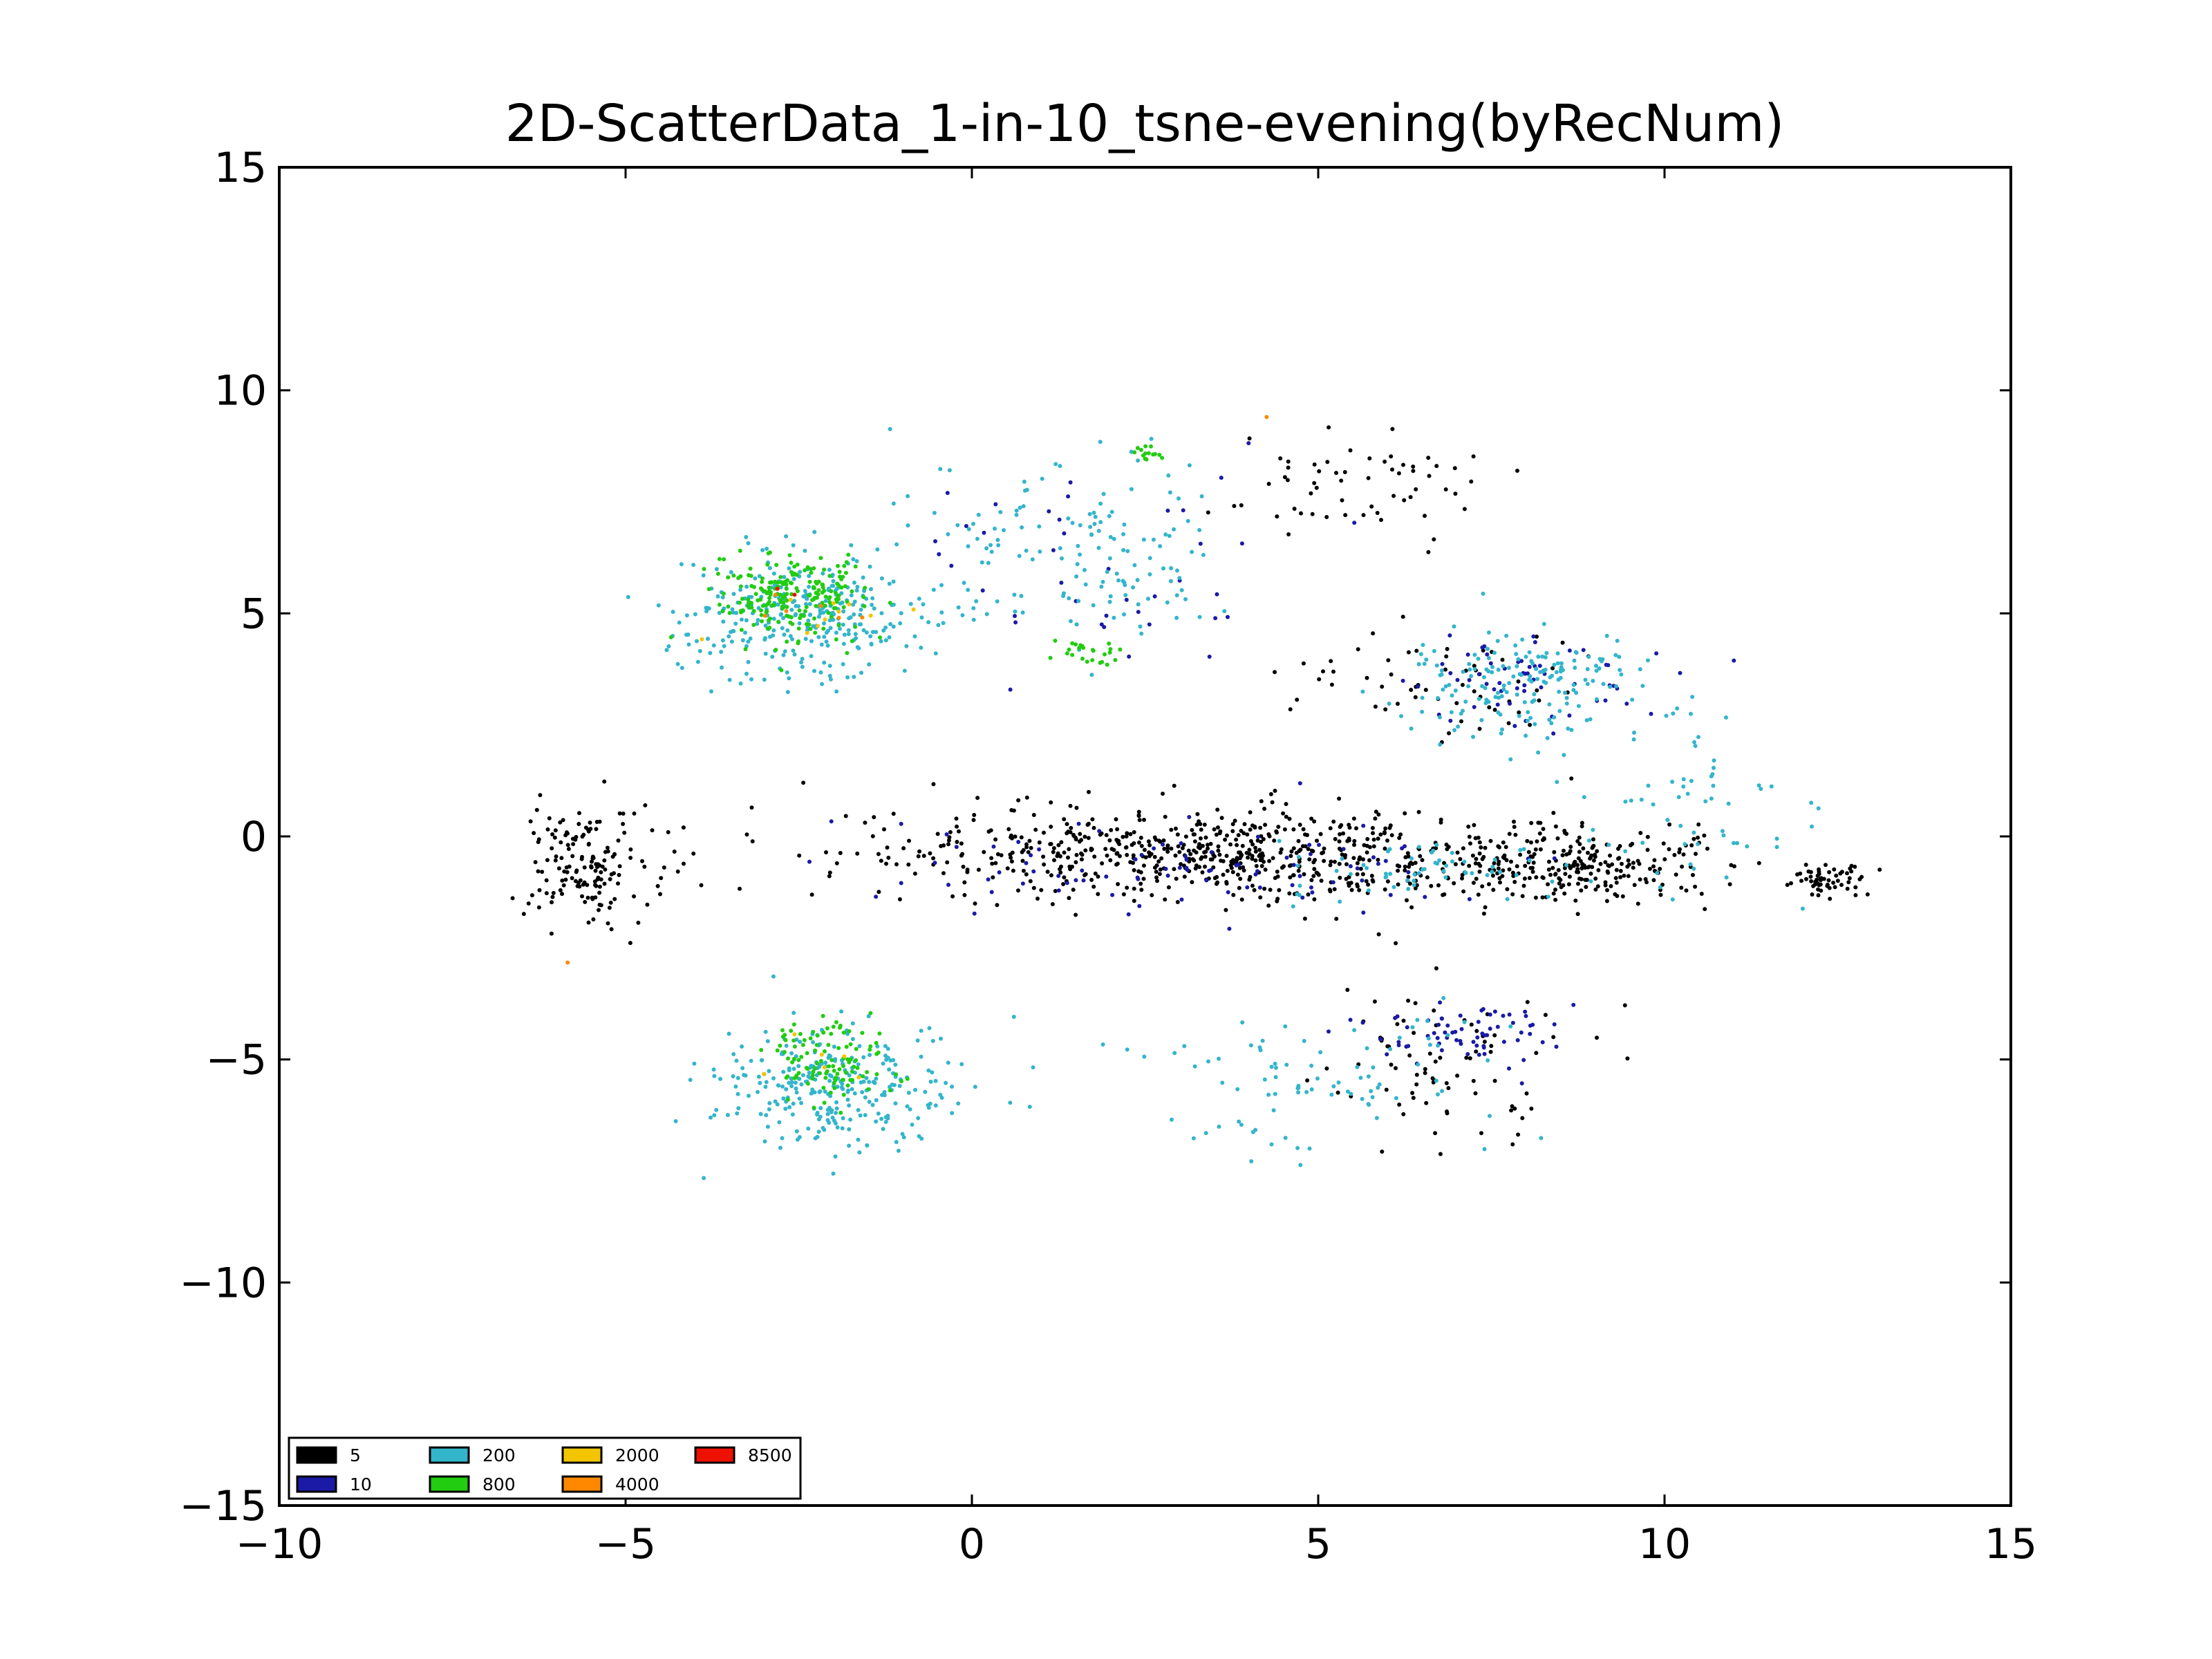 The image size is (2212, 1659). What do you see at coordinates (240, 168) in the screenshot?
I see `y-tick-label: 15` at bounding box center [240, 168].